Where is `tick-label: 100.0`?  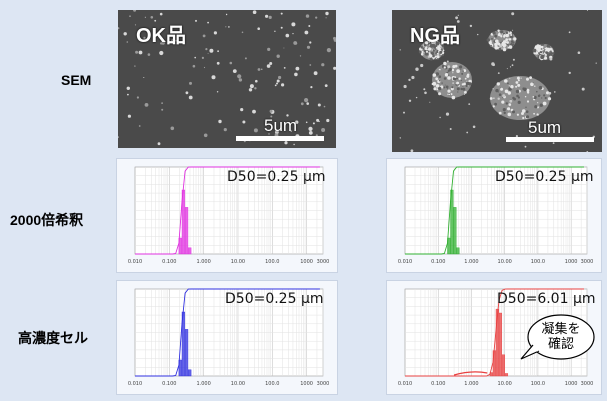
tick-label: 100.0 is located at coordinates (538, 262).